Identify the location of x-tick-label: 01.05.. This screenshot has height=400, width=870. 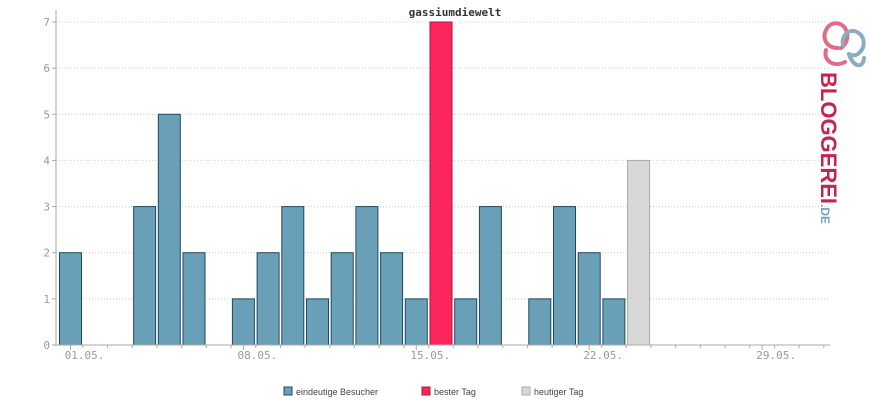
(85, 355).